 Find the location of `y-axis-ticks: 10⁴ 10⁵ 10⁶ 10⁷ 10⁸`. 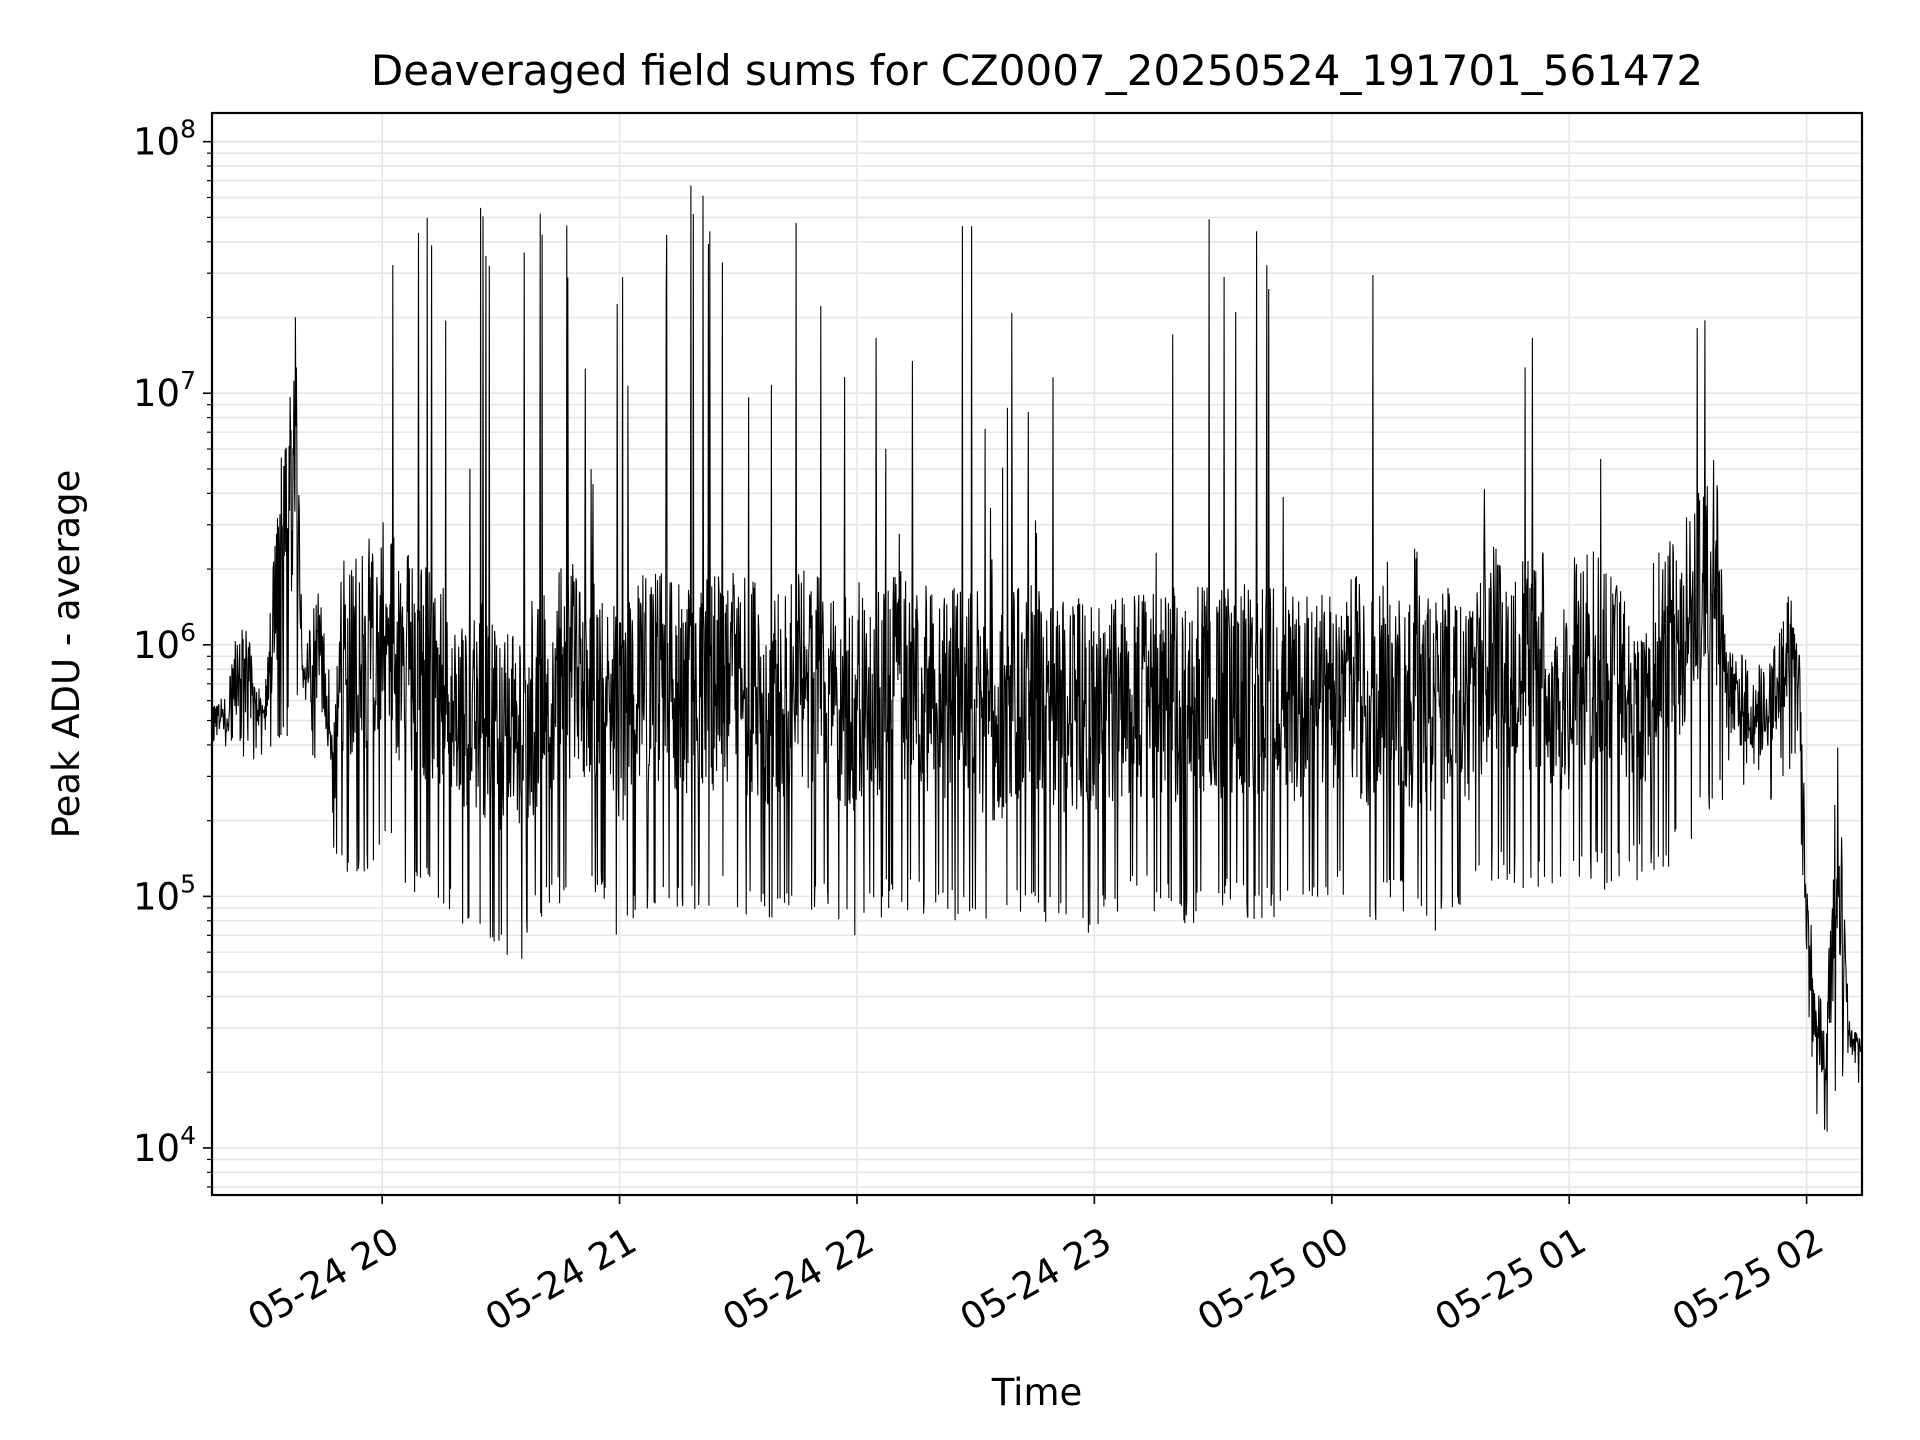

y-axis-ticks: 10⁴ 10⁵ 10⁶ 10⁷ 10⁸ is located at coordinates (172, 651).